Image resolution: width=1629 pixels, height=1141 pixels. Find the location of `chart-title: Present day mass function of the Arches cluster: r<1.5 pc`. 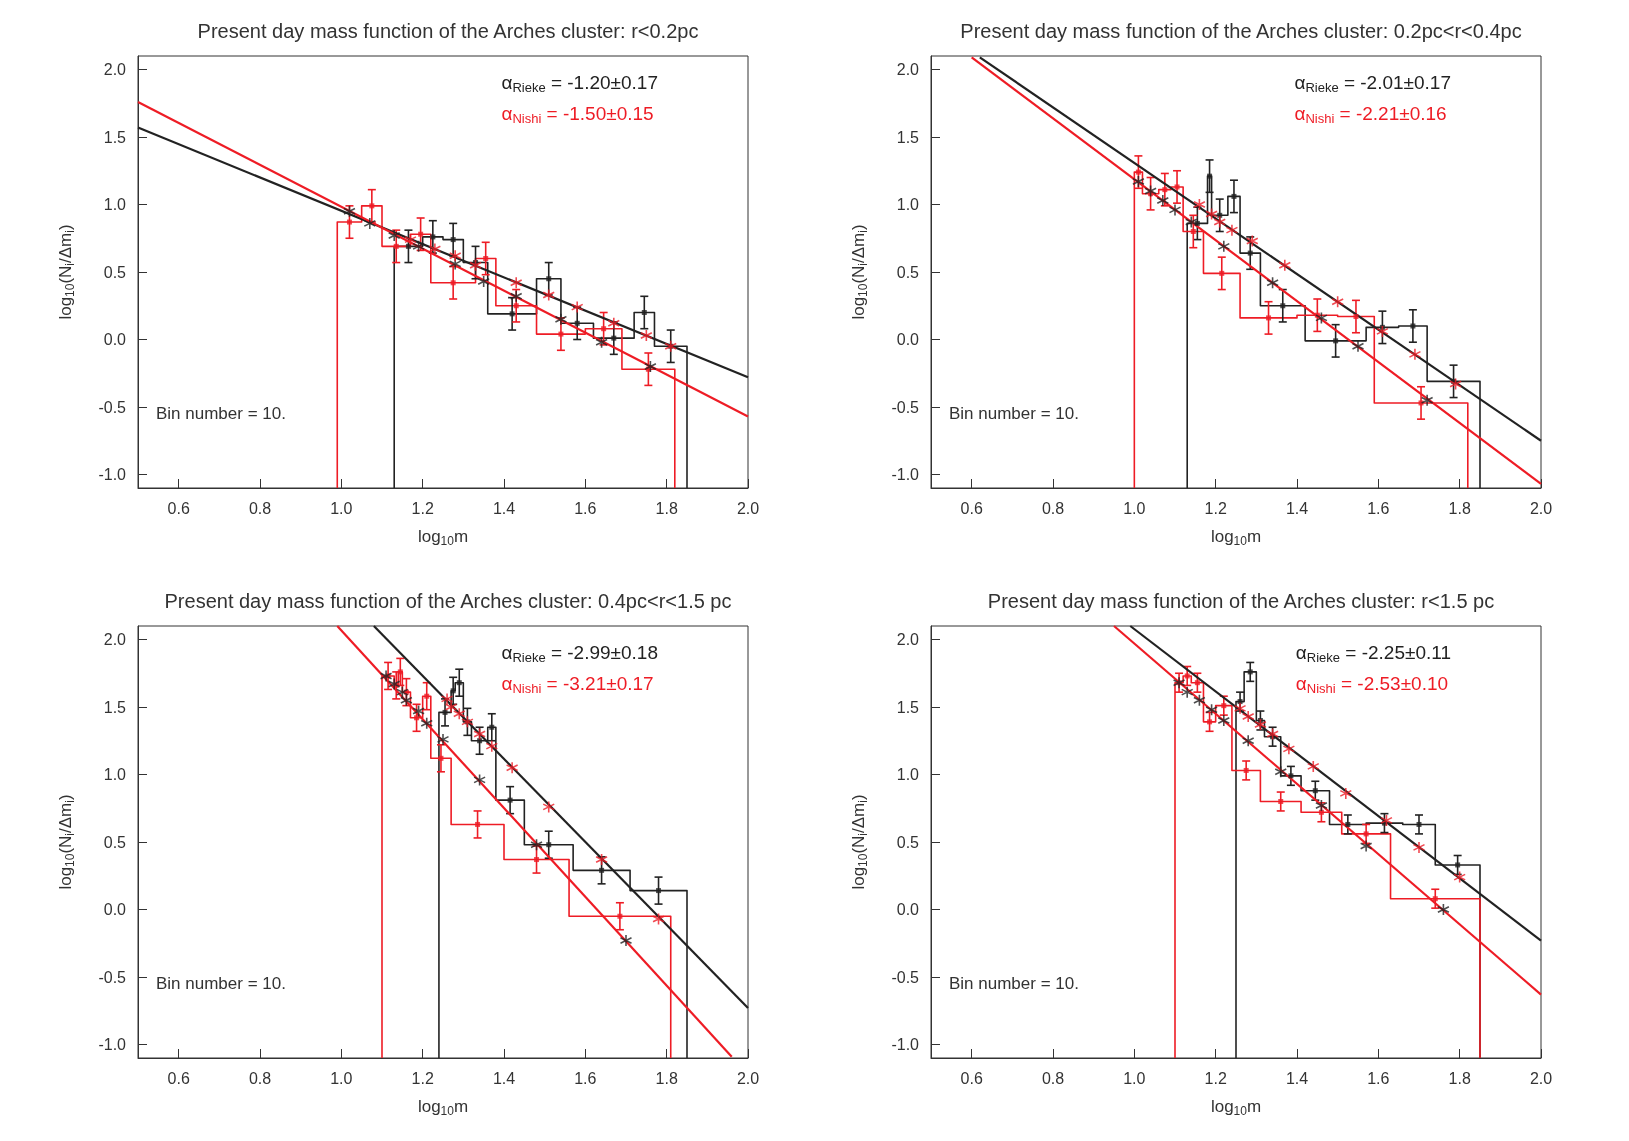

chart-title: Present day mass function of the Arches cluster: r<1.5 pc is located at coordinates (1241, 601).